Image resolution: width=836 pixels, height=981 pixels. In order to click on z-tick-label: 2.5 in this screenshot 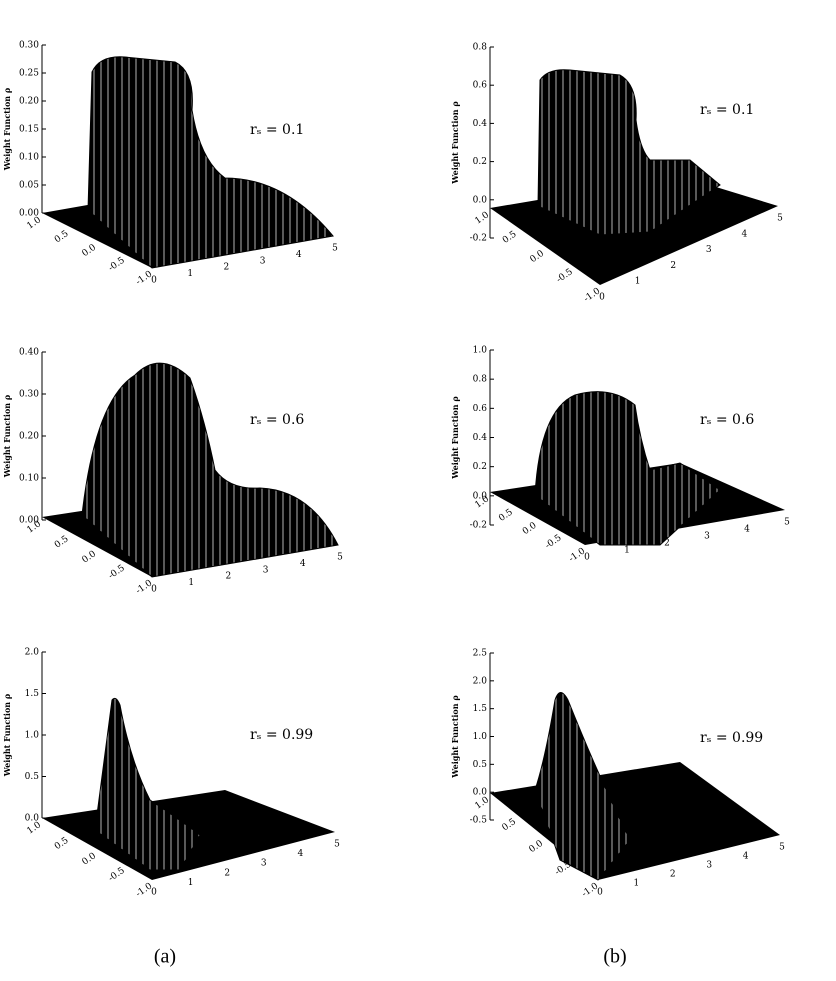, I will do `click(480, 654)`.